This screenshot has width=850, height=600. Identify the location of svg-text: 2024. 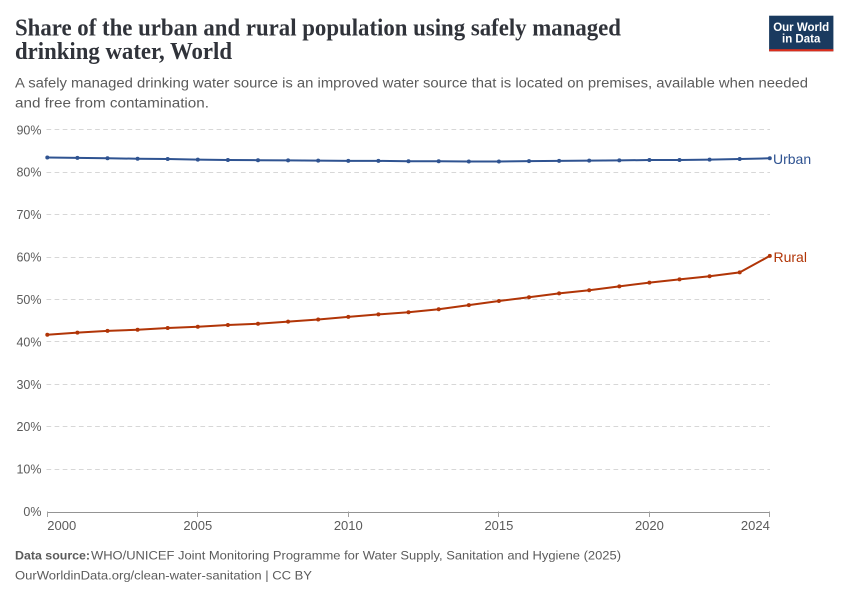
(755, 525).